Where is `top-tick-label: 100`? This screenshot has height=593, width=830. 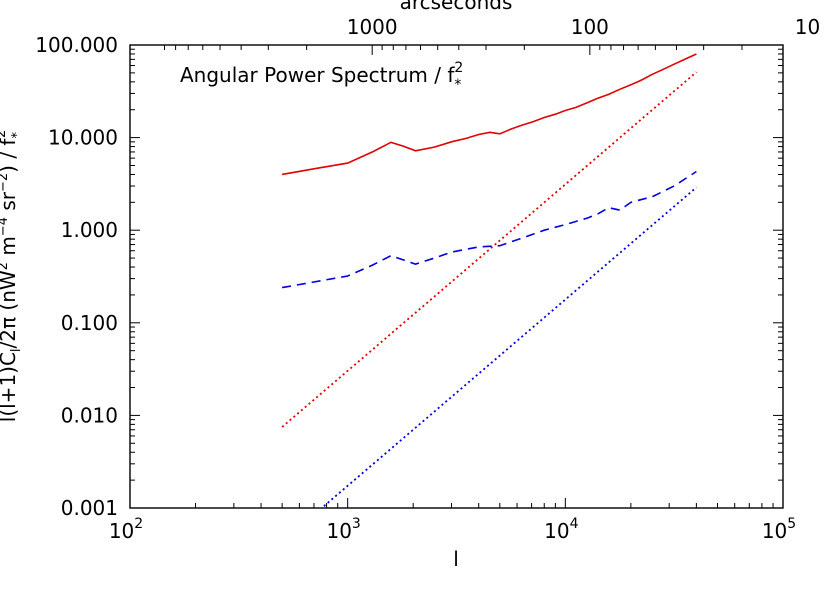
top-tick-label: 100 is located at coordinates (590, 27).